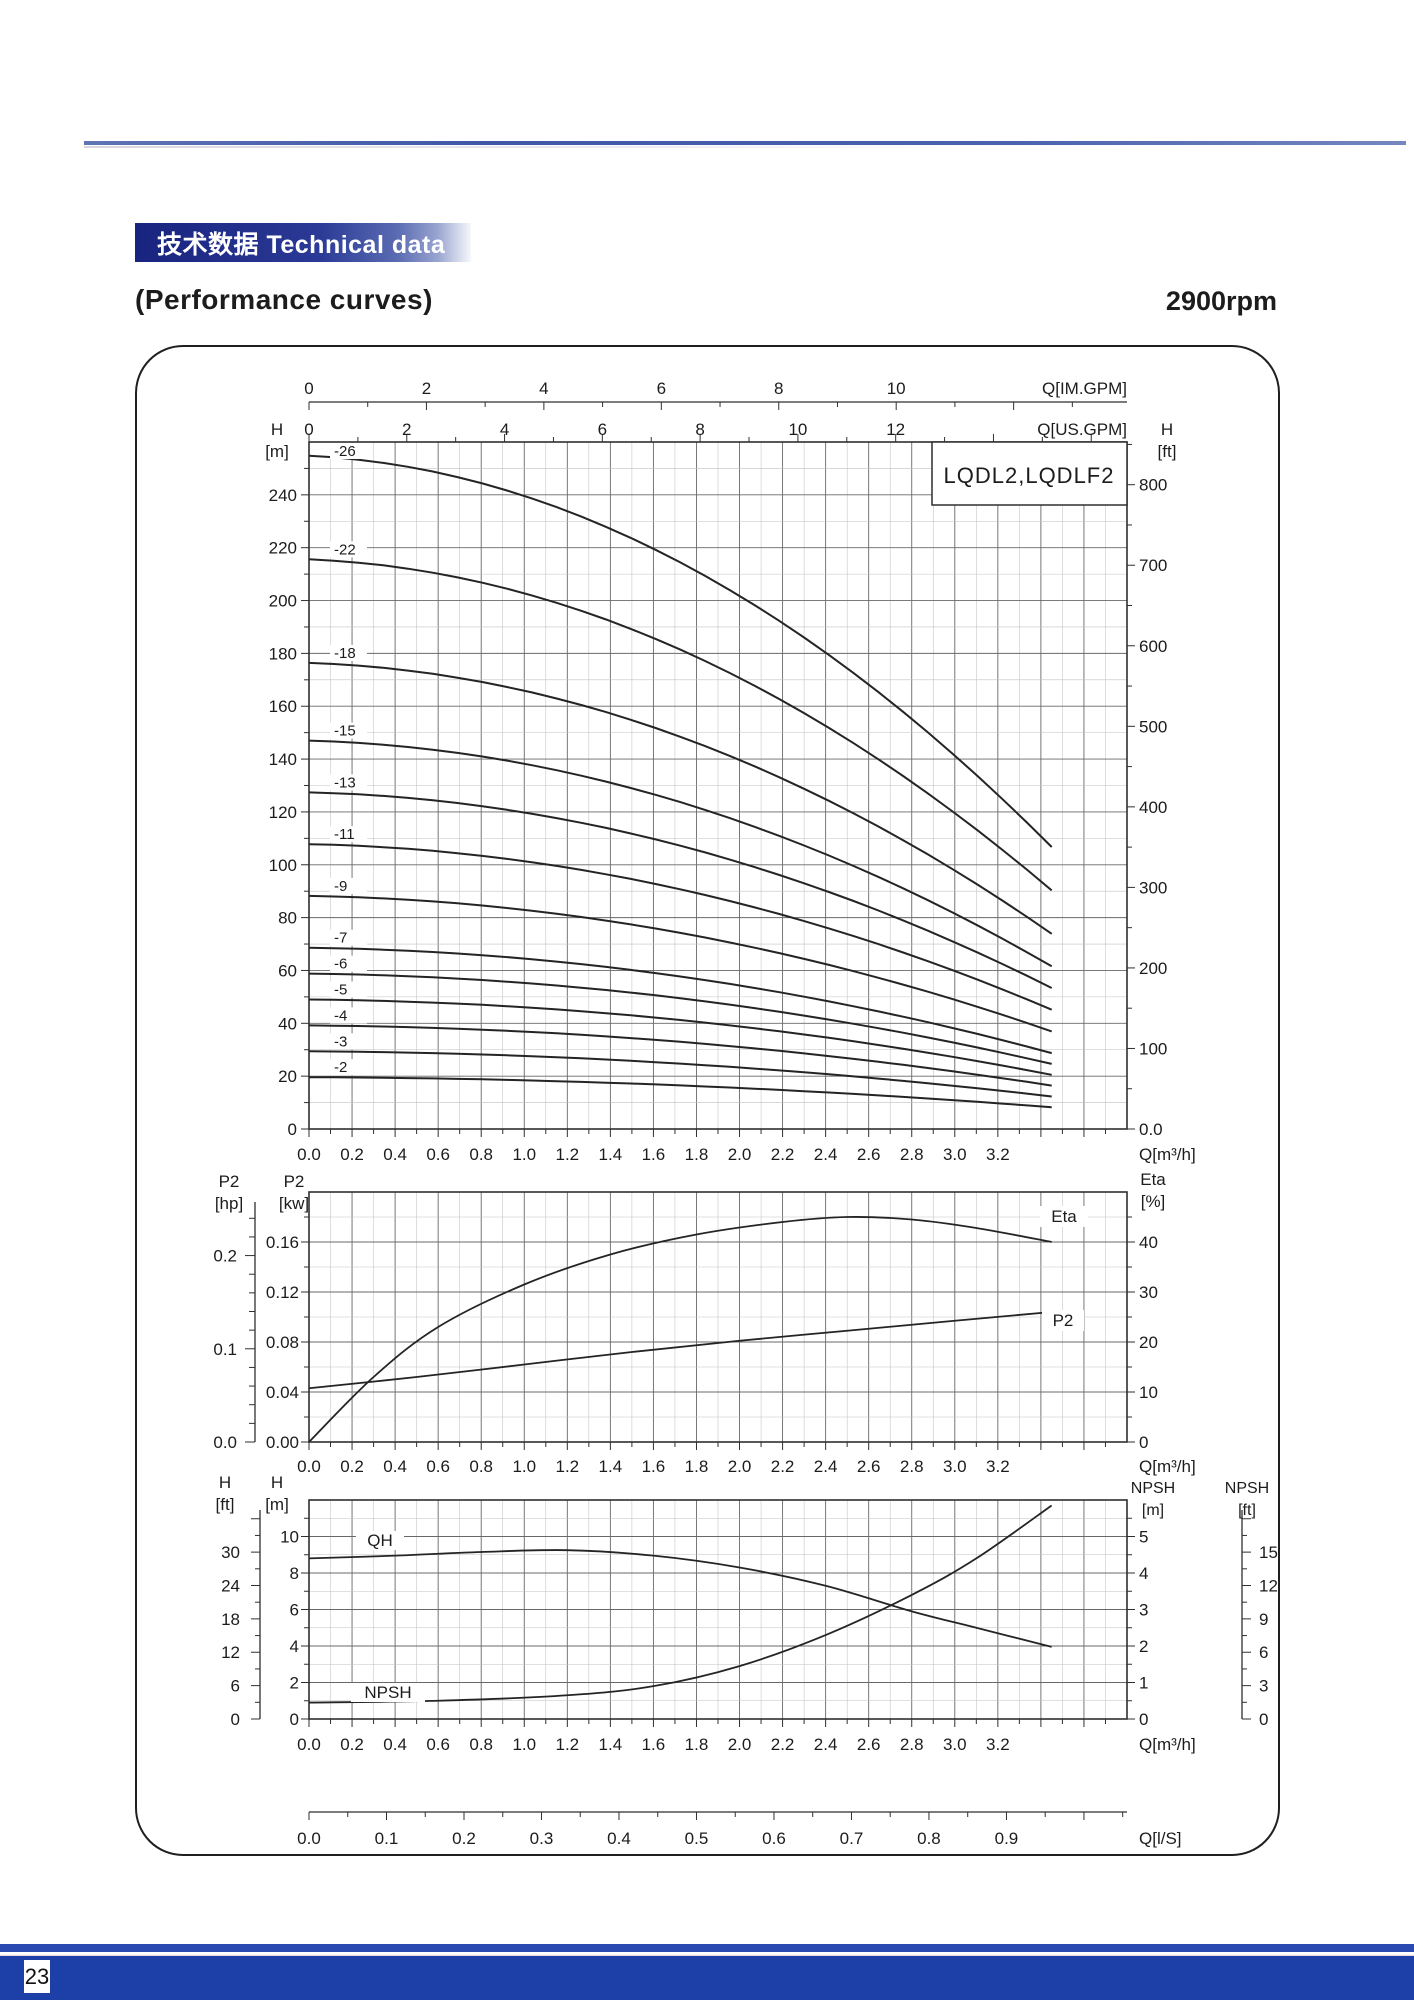 This screenshot has width=1414, height=2000. Describe the element at coordinates (929, 1838) in the screenshot. I see `ls-tick-label: 0.8` at that location.